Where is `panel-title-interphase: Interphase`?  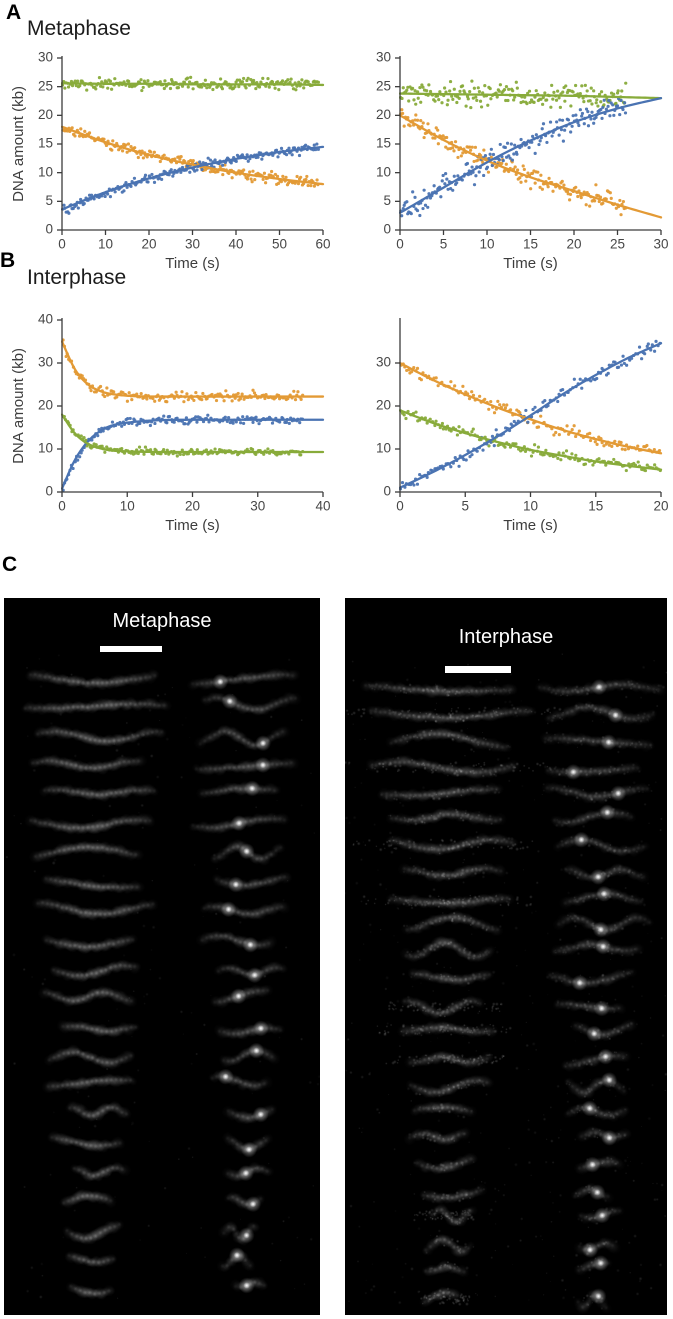 panel-title-interphase: Interphase is located at coordinates (77, 277).